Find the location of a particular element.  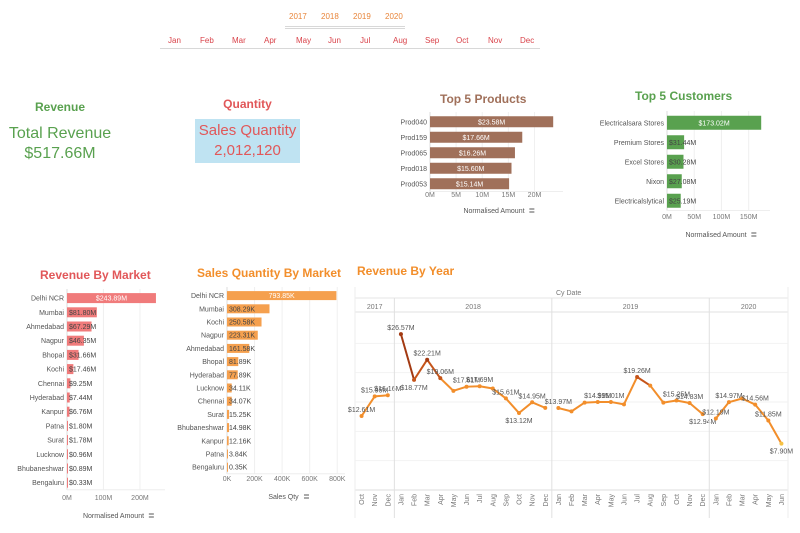

month-filter-item: Jan is located at coordinates (174, 40).